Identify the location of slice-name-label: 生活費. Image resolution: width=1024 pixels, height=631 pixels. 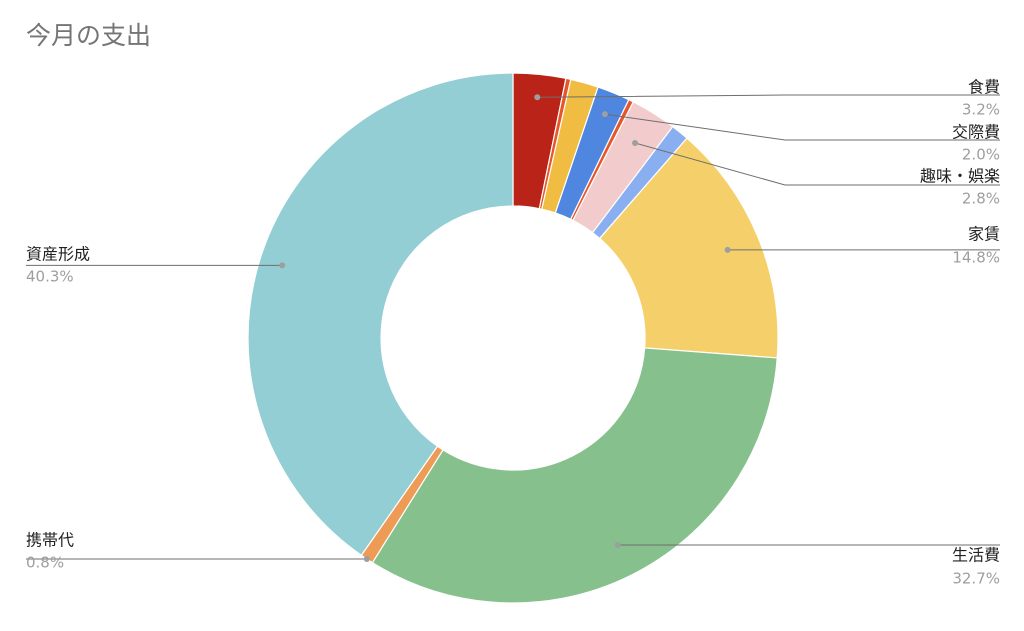
(976, 555).